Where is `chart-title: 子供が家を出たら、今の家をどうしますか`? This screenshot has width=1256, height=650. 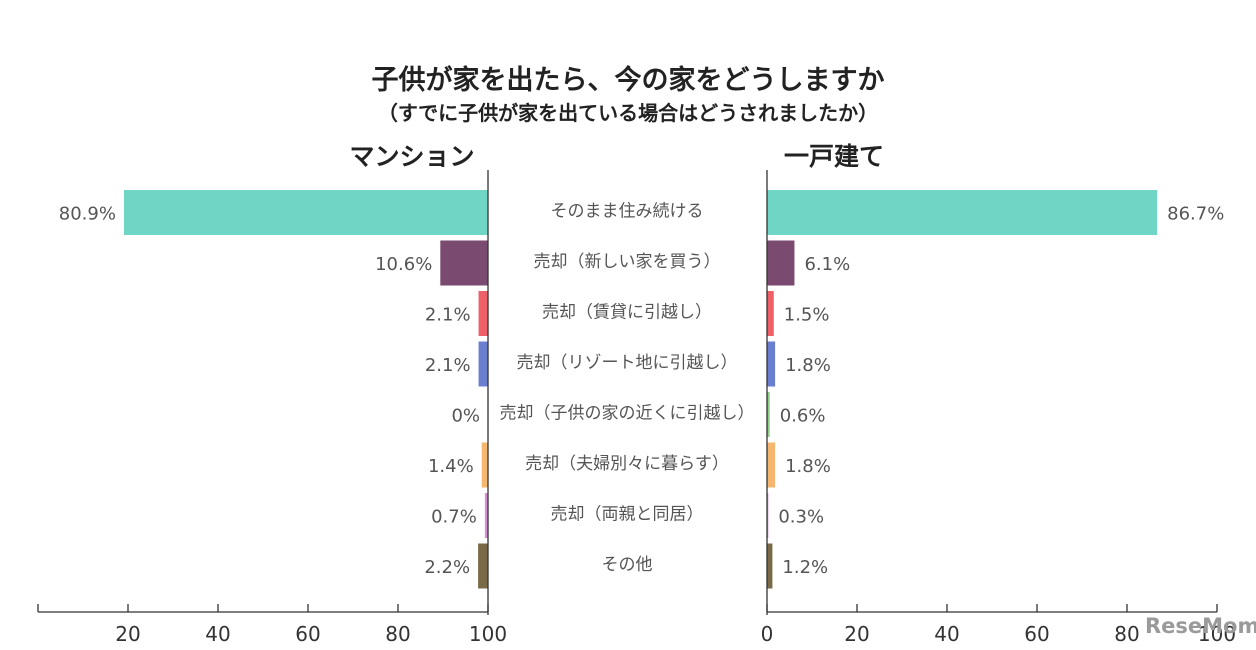 chart-title: 子供が家を出たら、今の家をどうしますか is located at coordinates (628, 80).